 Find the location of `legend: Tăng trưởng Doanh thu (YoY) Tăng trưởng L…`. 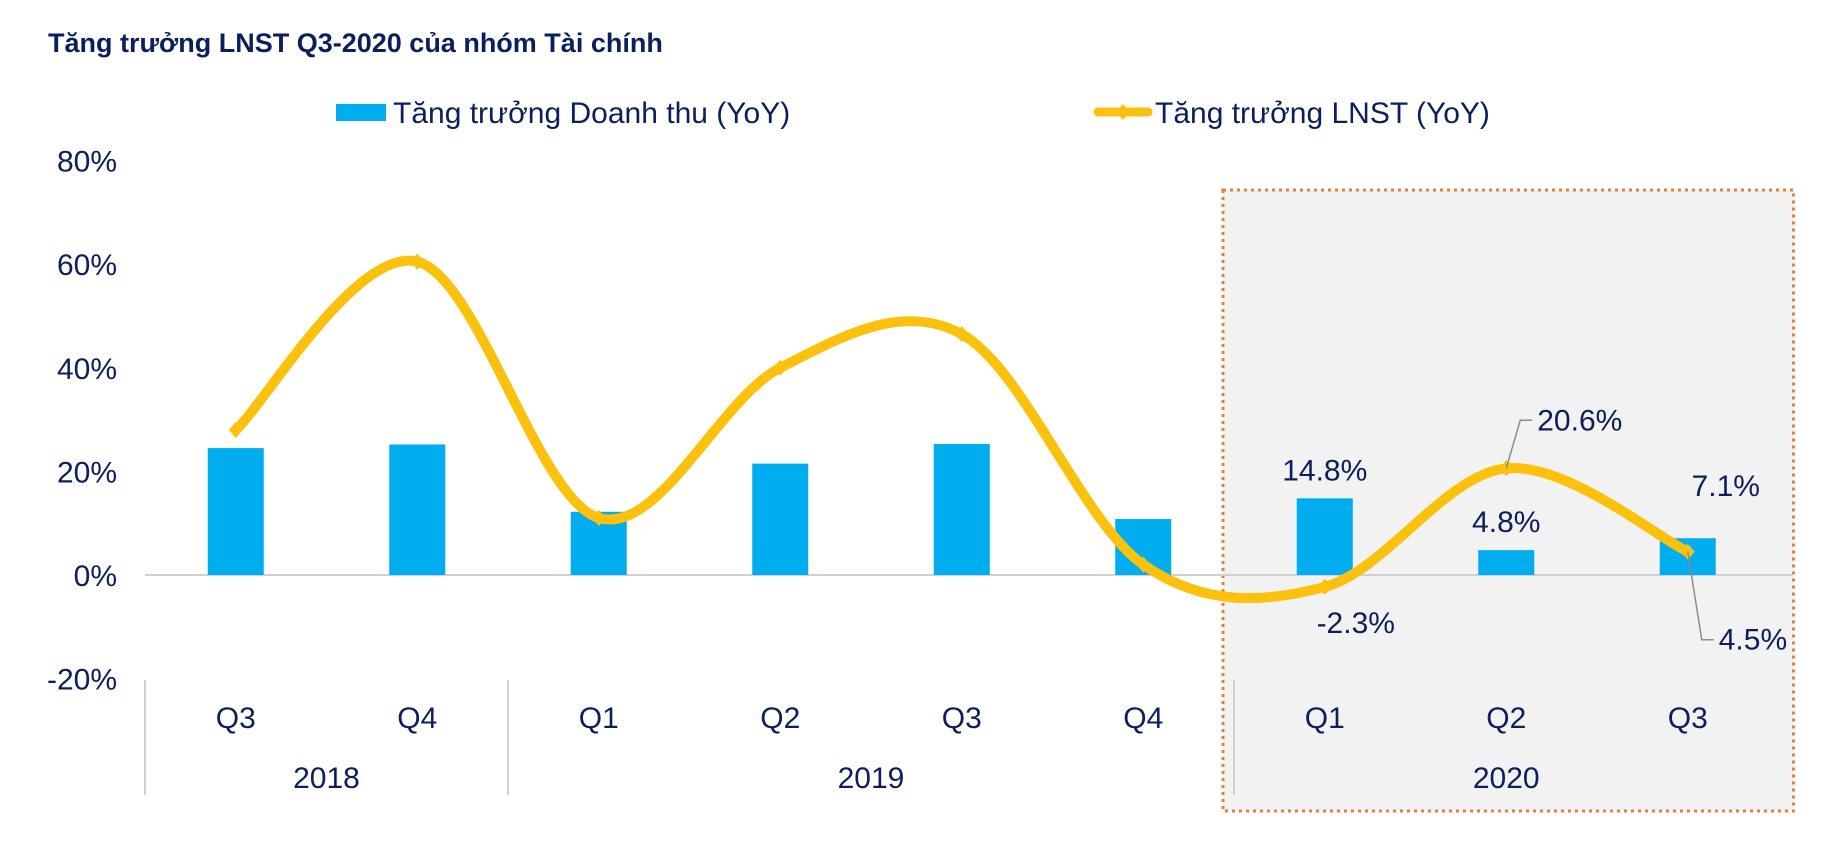

legend: Tăng trưởng Doanh thu (YoY) Tăng trưởng L… is located at coordinates (913, 113).